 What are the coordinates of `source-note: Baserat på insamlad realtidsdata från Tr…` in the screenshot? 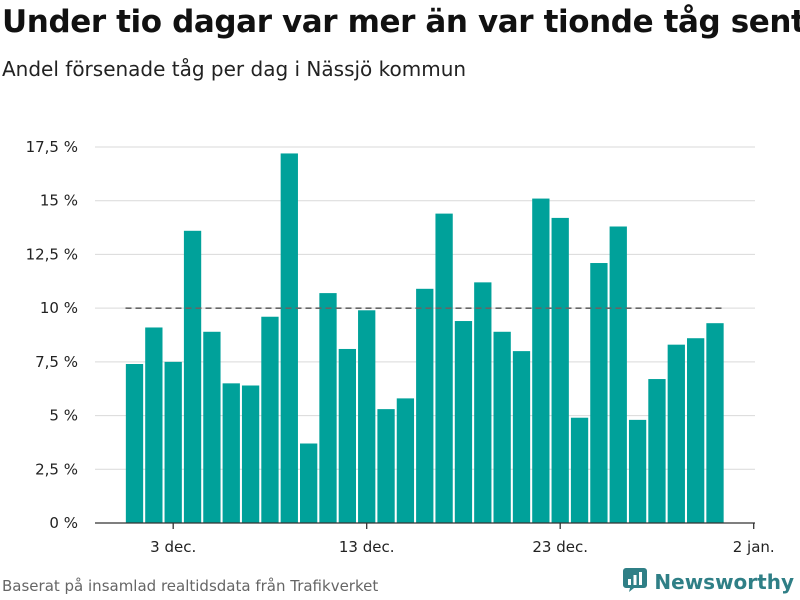 It's located at (190, 586).